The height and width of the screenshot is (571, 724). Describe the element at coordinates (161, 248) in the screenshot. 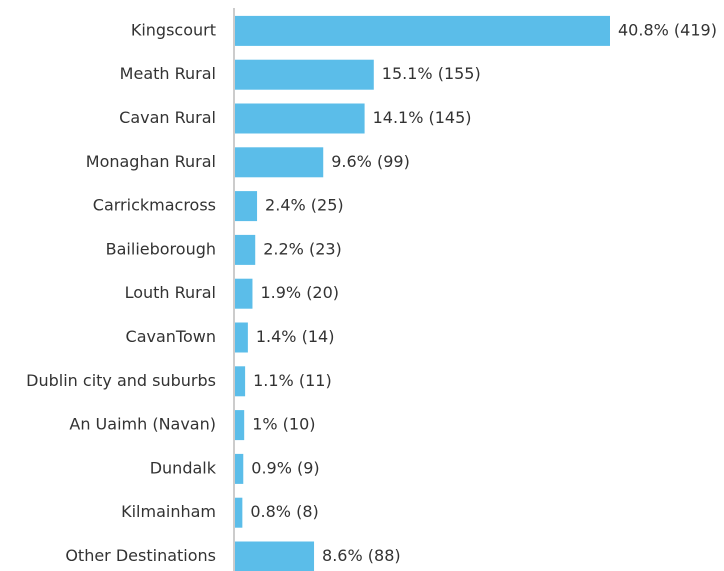

I see `category-label: Bailieborough` at that location.